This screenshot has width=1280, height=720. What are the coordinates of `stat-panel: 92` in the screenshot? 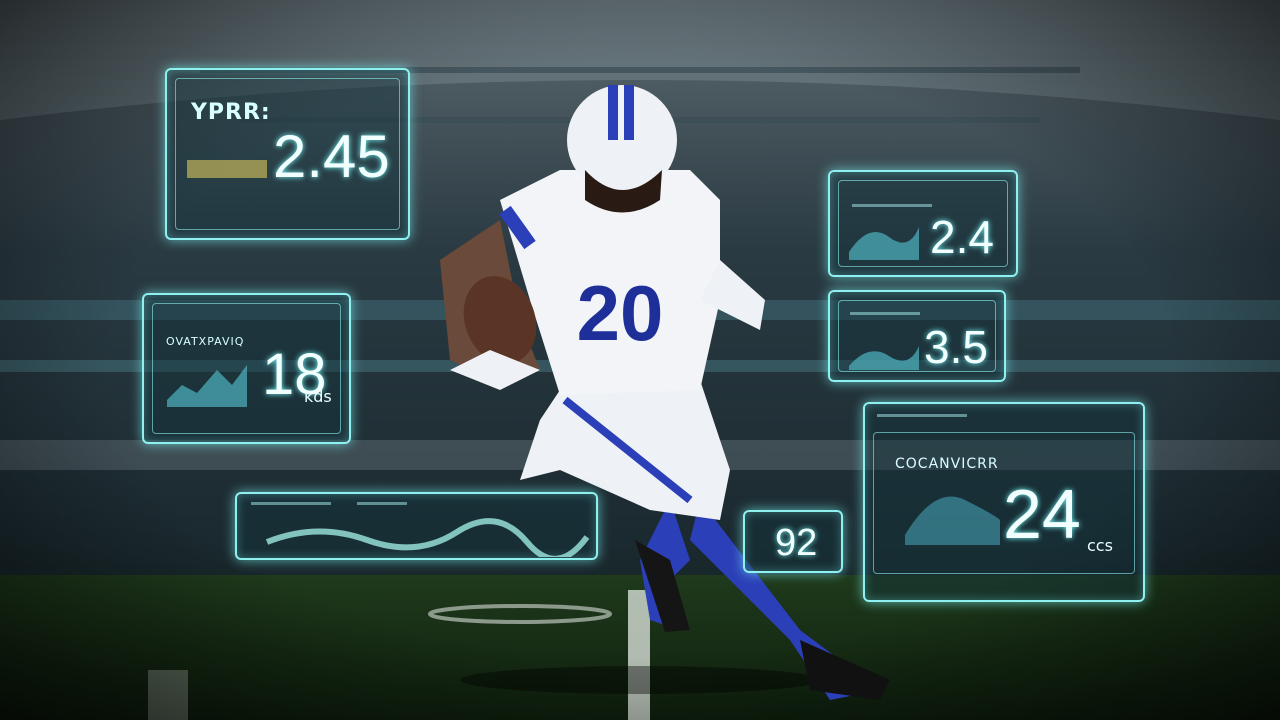 It's located at (793, 541).